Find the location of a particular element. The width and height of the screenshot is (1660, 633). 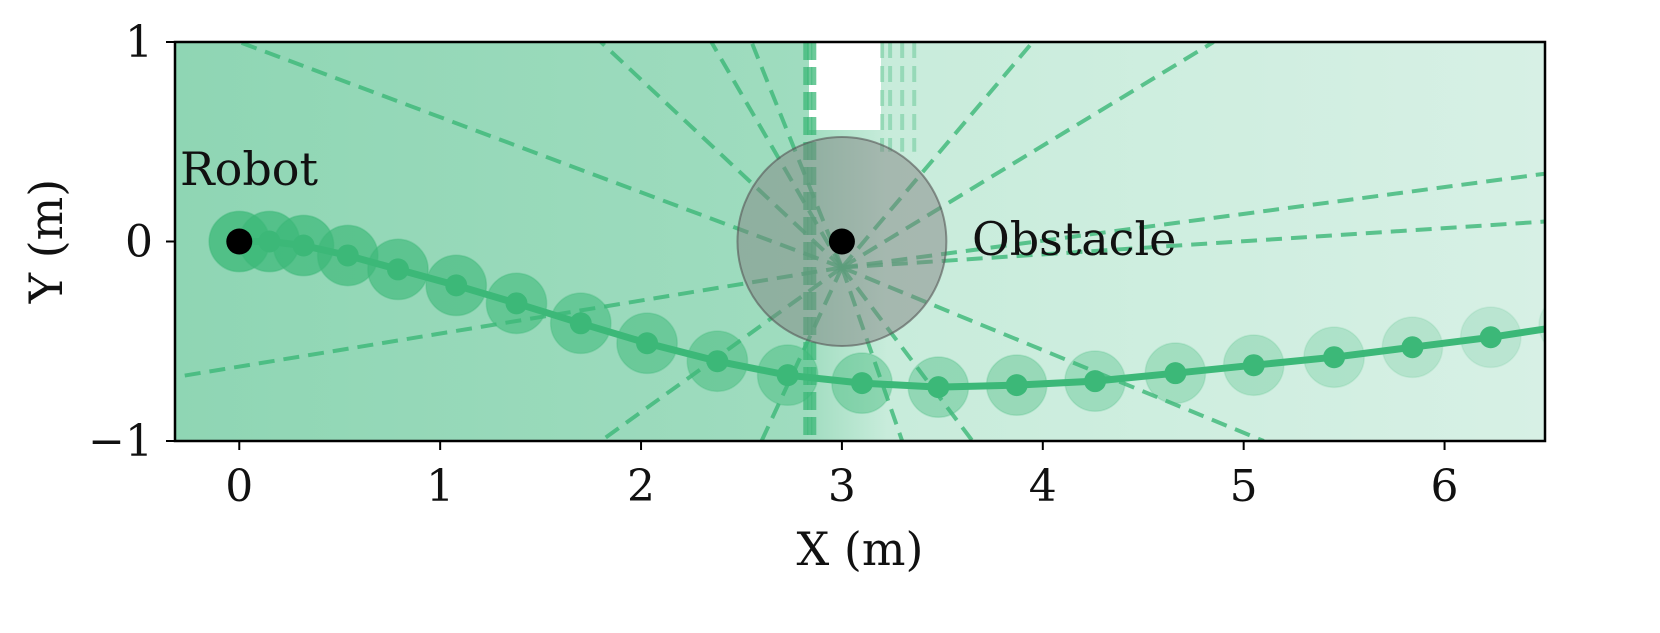

robot-center is located at coordinates (239, 241).